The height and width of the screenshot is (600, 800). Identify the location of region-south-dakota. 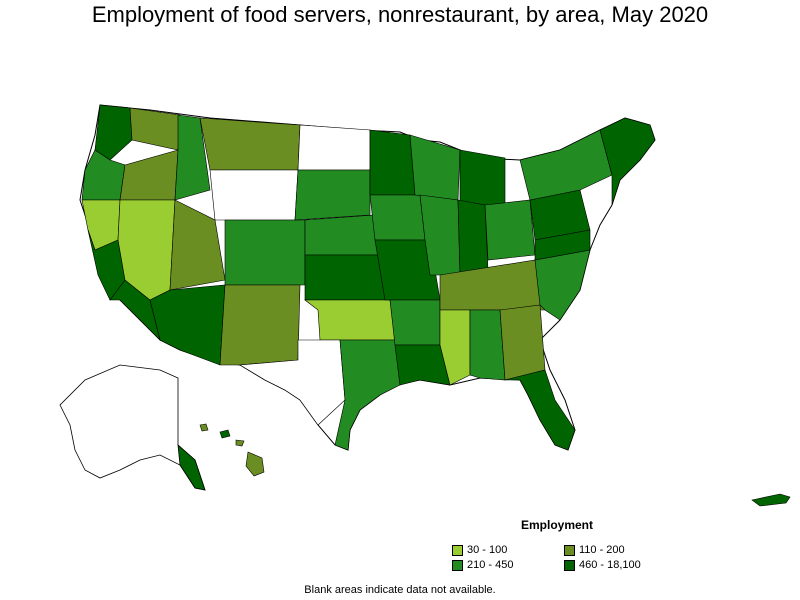
(332, 195).